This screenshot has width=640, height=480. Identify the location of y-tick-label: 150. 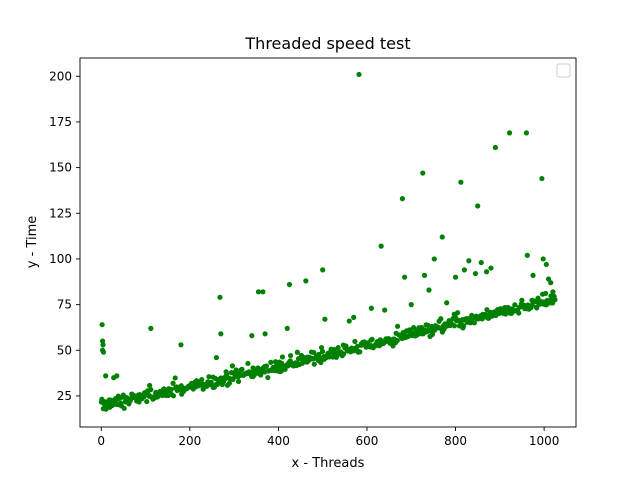
(60, 168).